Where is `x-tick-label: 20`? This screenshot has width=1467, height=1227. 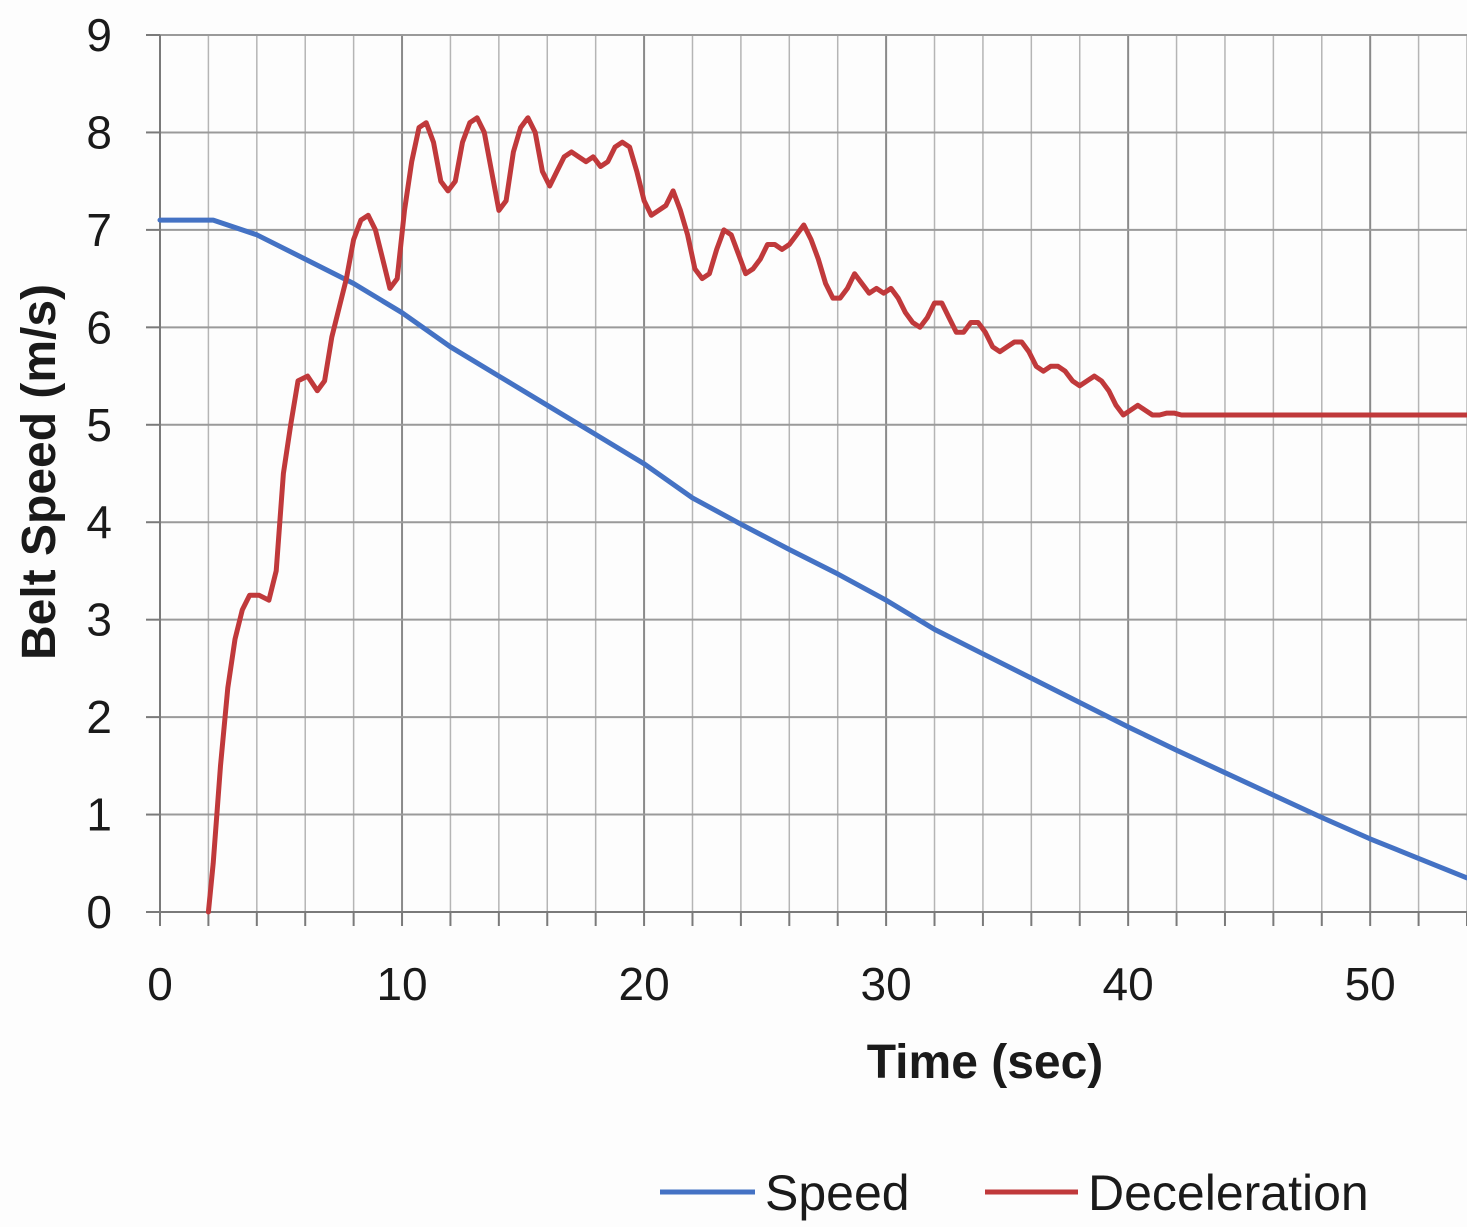 x-tick-label: 20 is located at coordinates (643, 984).